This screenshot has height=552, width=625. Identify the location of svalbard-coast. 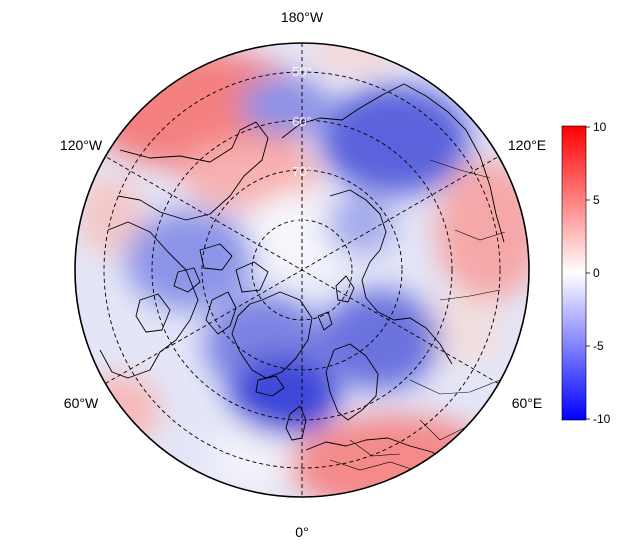
(325, 321).